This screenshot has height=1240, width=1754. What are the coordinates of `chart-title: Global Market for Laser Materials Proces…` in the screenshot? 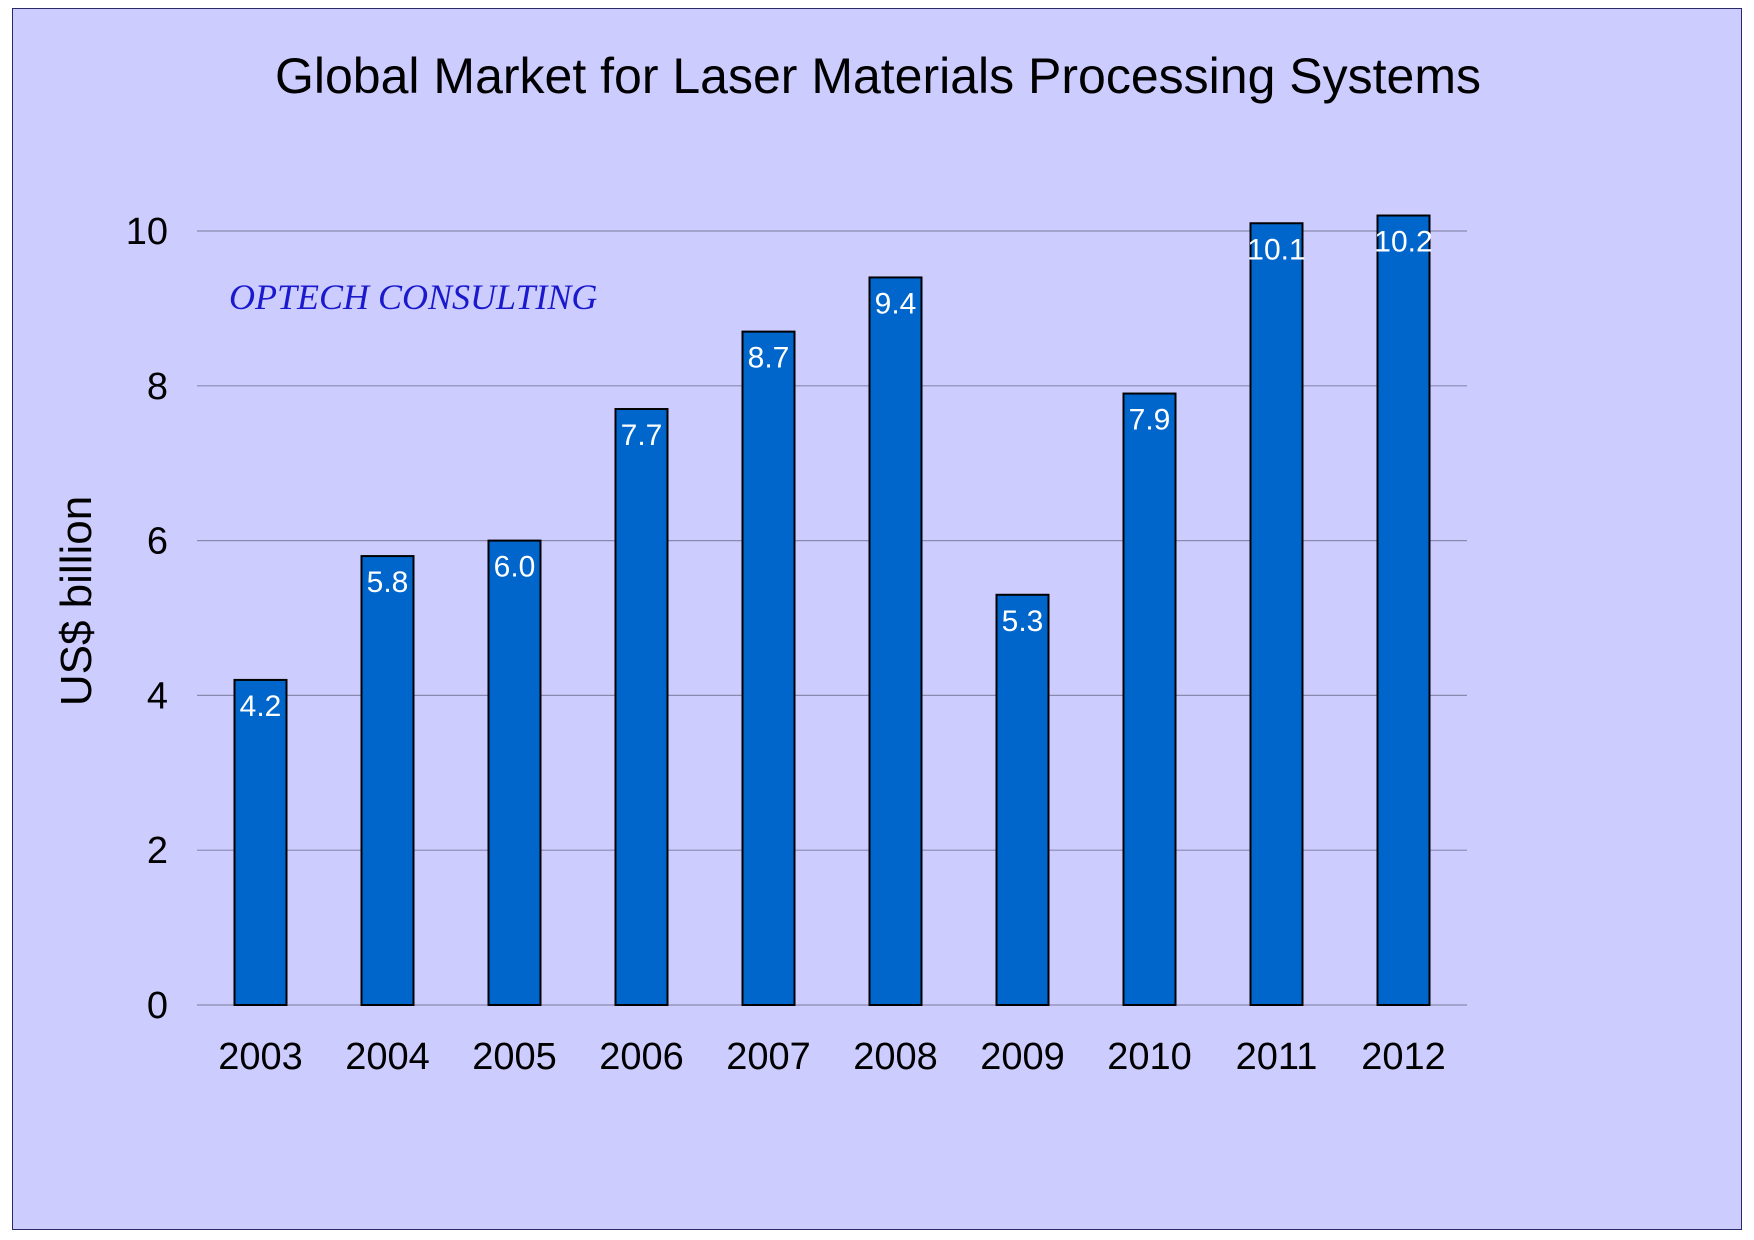 It's located at (878, 76).